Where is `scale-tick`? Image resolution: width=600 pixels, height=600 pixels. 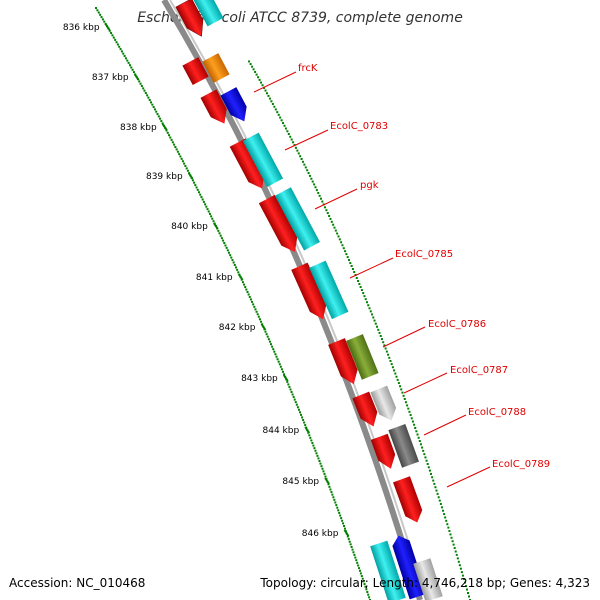 scale-tick is located at coordinates (346, 533).